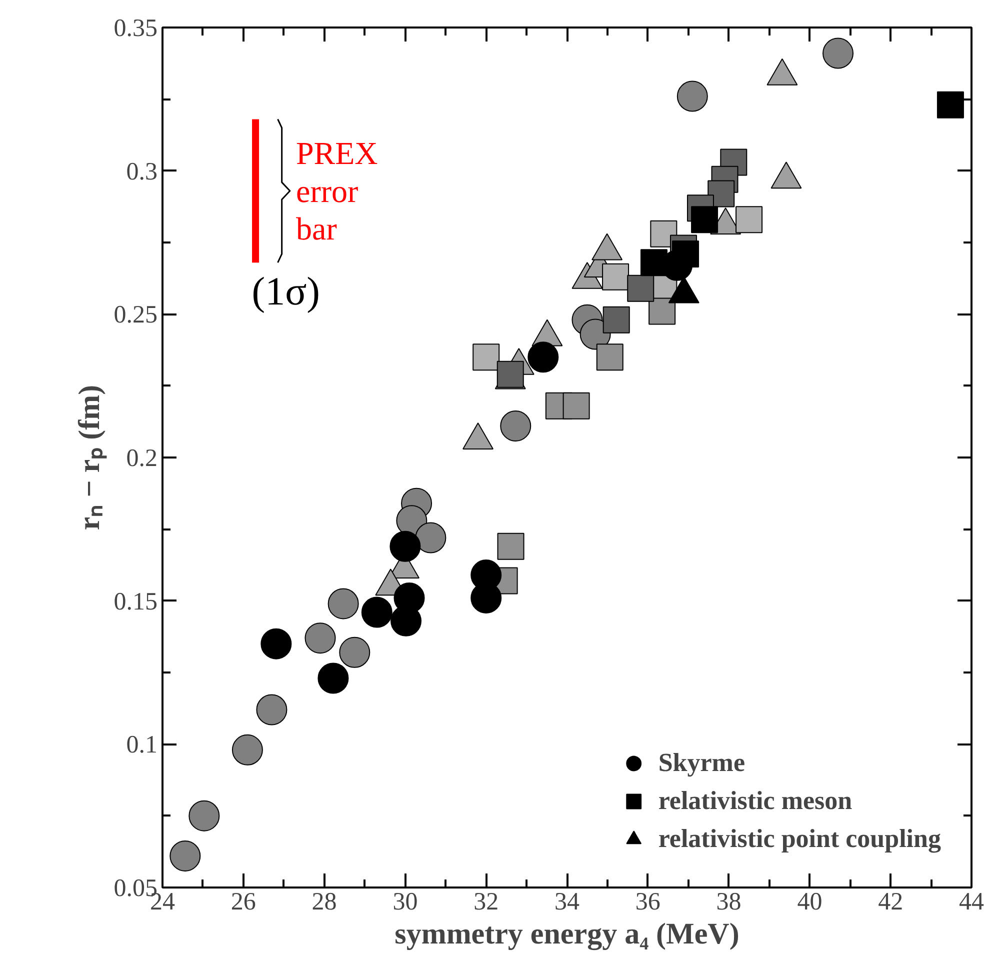  I want to click on annotation: (1σ), so click(286, 291).